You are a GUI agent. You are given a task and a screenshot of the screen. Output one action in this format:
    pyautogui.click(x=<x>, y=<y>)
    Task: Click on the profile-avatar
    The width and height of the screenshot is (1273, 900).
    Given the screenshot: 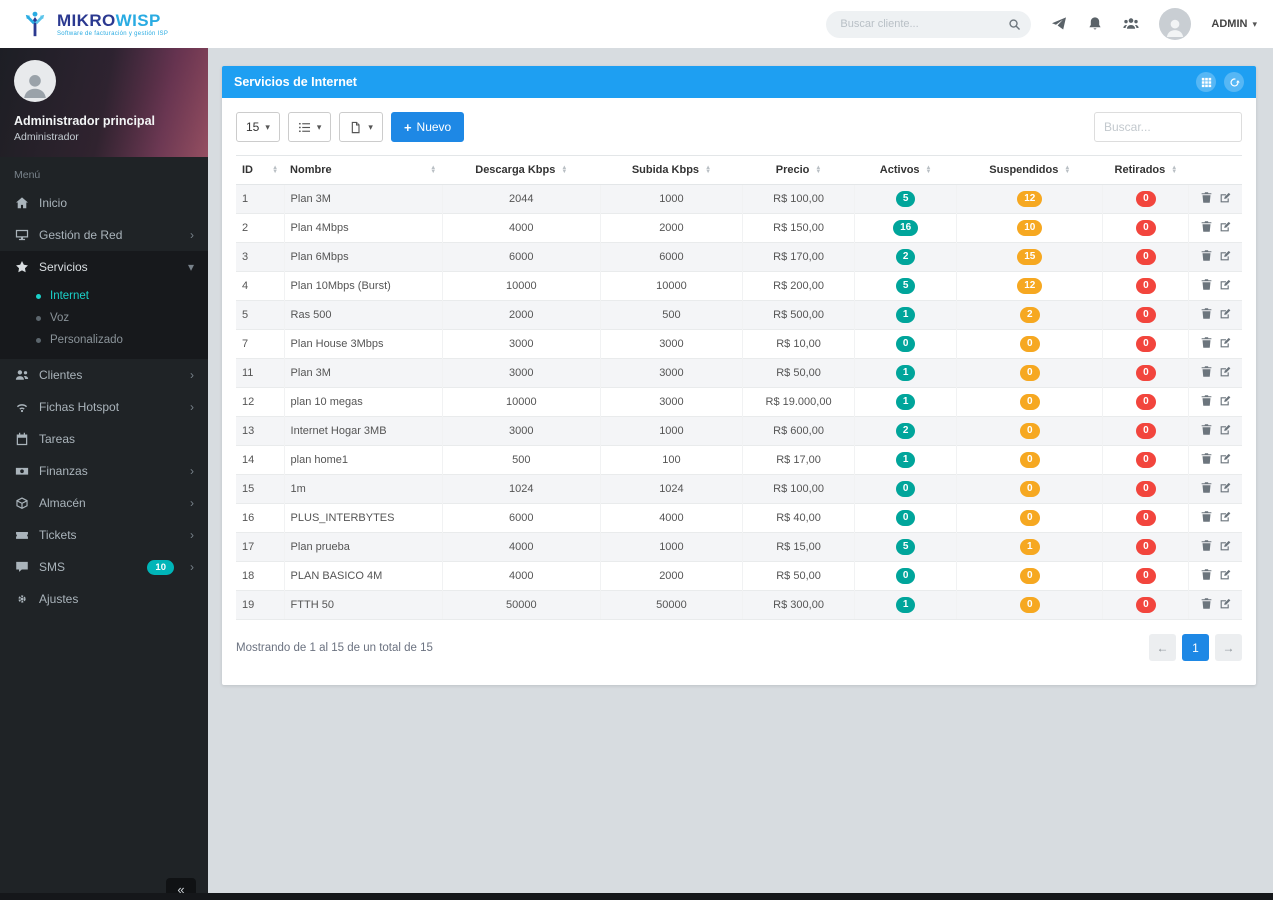 What is the action you would take?
    pyautogui.click(x=35, y=81)
    